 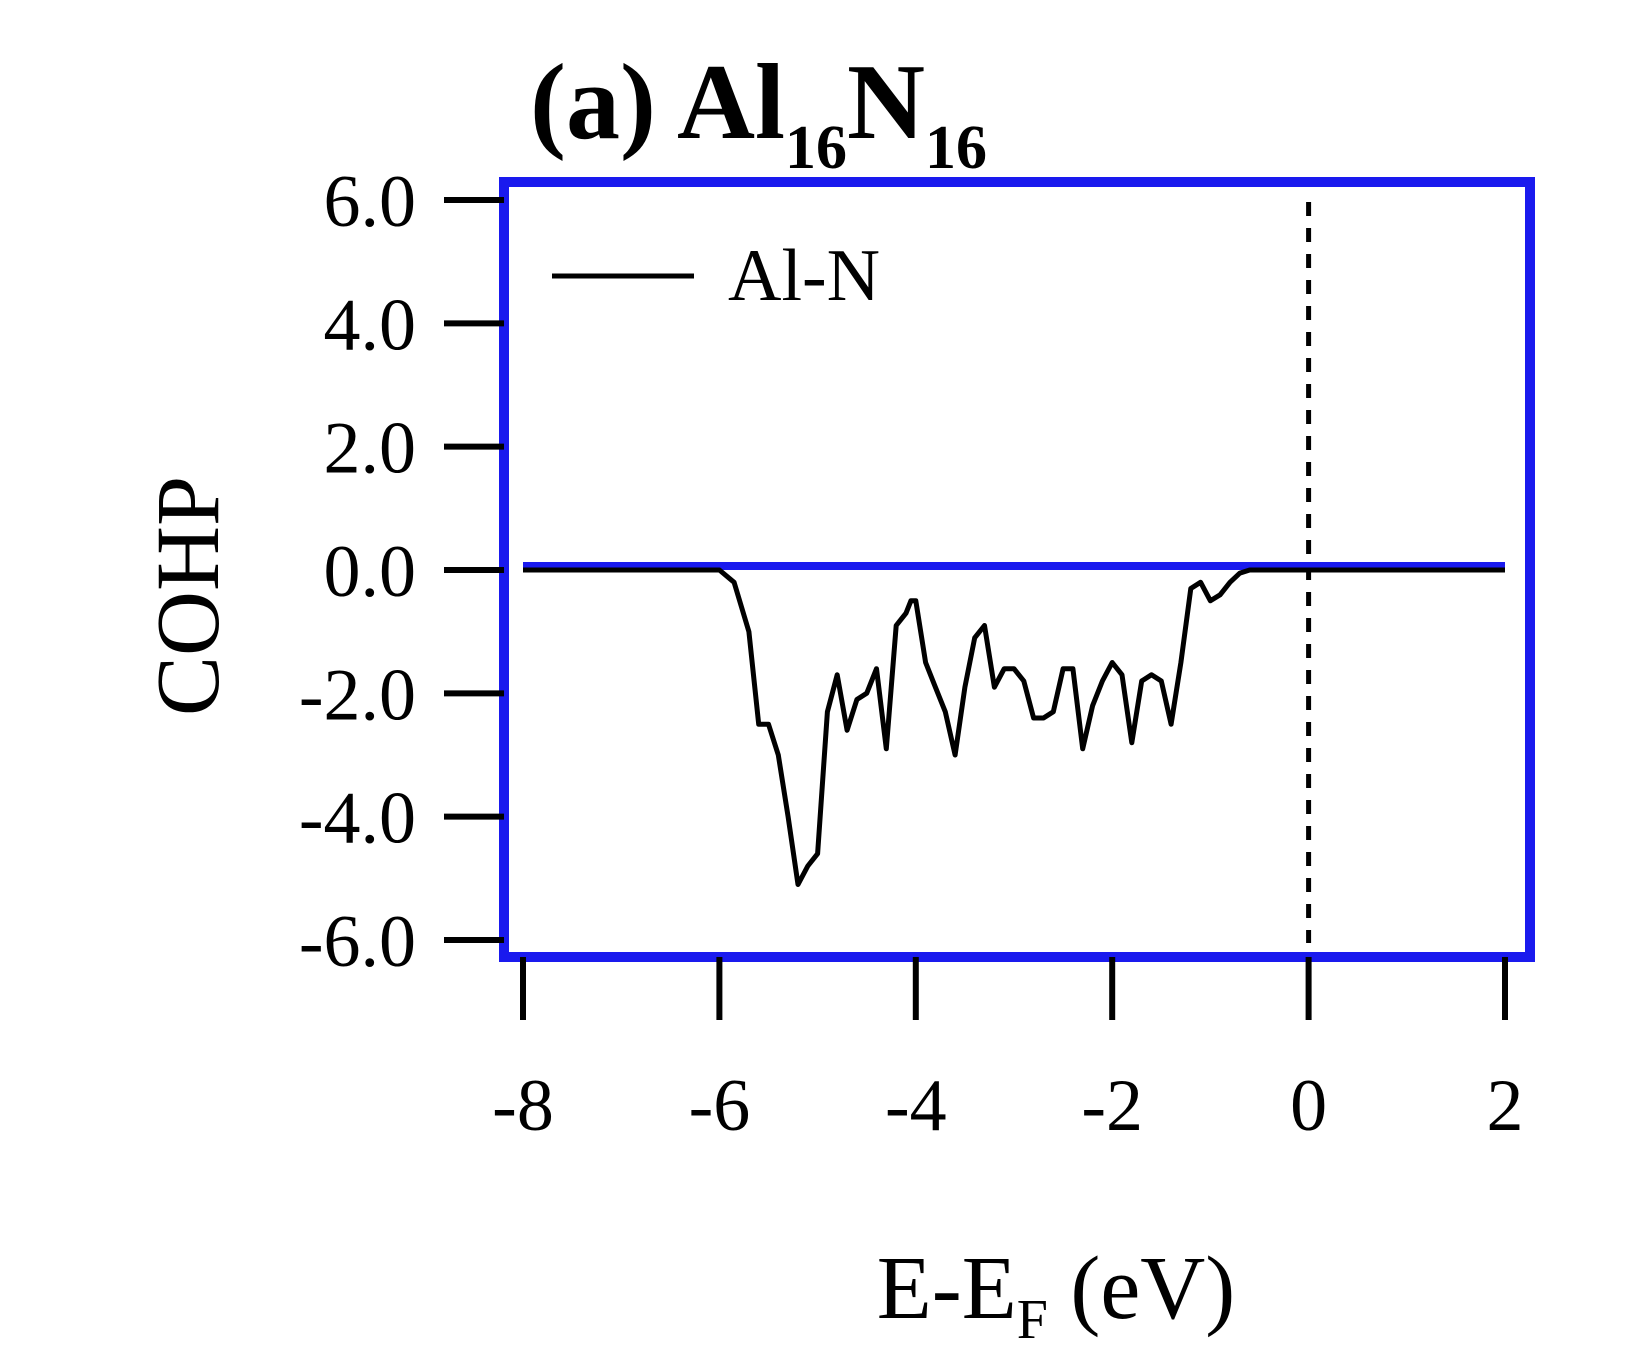 I want to click on title-subscript-2: 16, so click(x=956, y=148).